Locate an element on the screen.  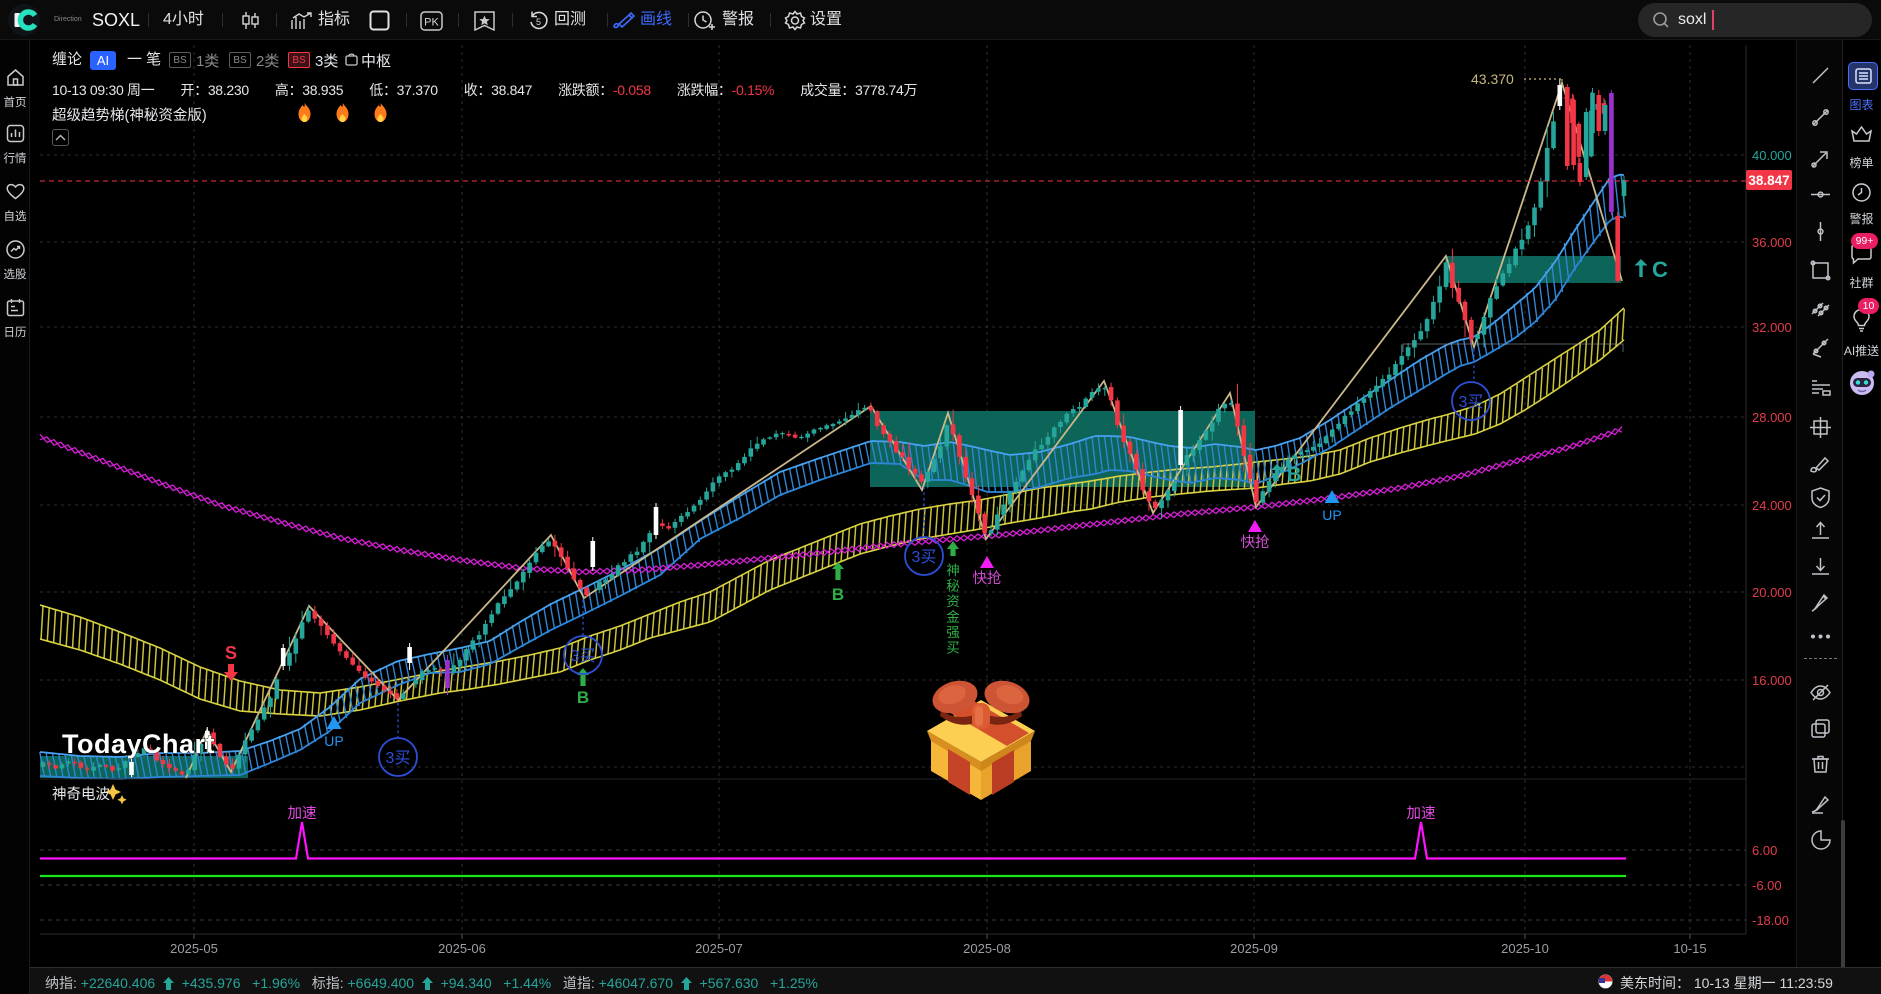
svg-text: 买 is located at coordinates (953, 648).